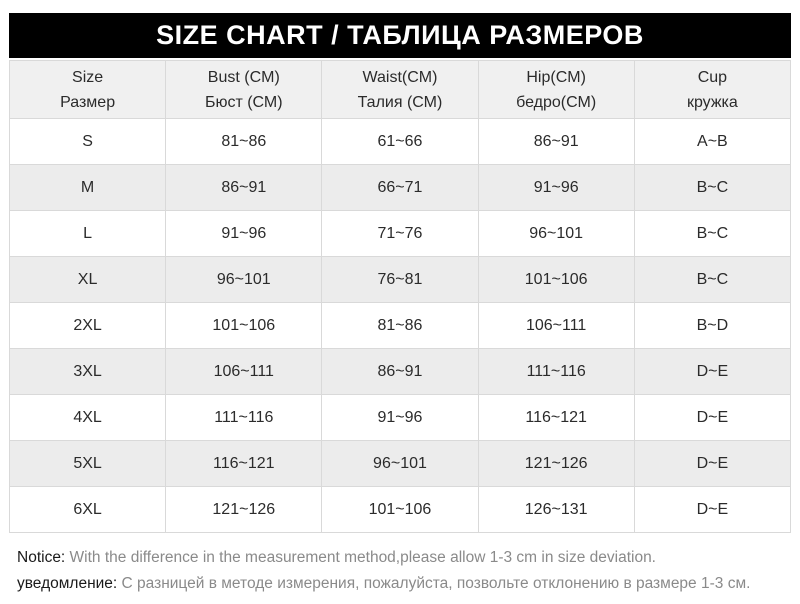  I want to click on table-row: 6XL 121~126 101~106 126~131 D~E, so click(400, 509).